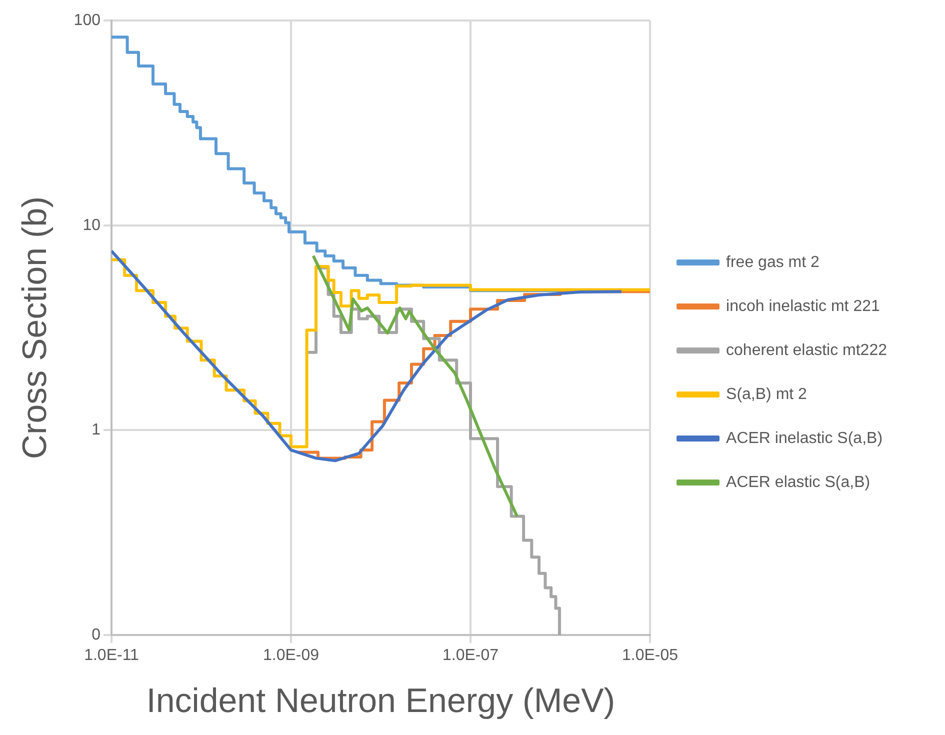  What do you see at coordinates (767, 394) in the screenshot?
I see `legend-label: S(a,B) mt 2` at bounding box center [767, 394].